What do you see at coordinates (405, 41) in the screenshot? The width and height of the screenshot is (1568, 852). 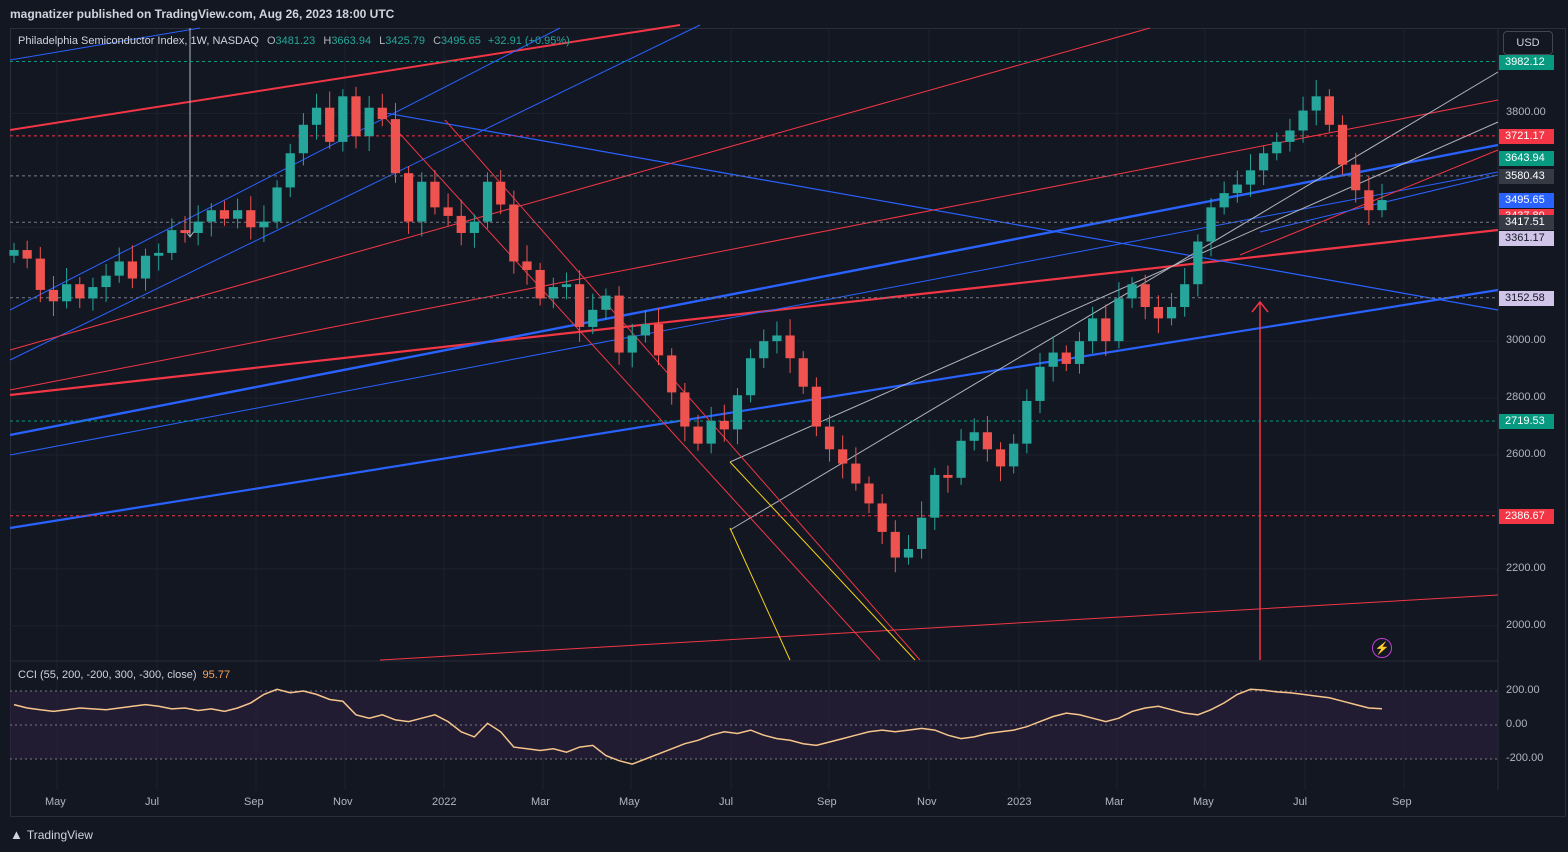 I see `low-value: 3425.79` at bounding box center [405, 41].